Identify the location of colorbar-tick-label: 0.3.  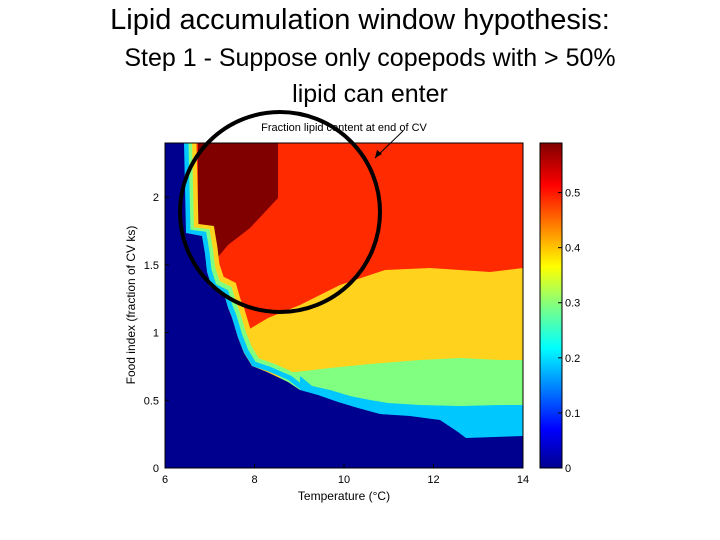
(572, 304).